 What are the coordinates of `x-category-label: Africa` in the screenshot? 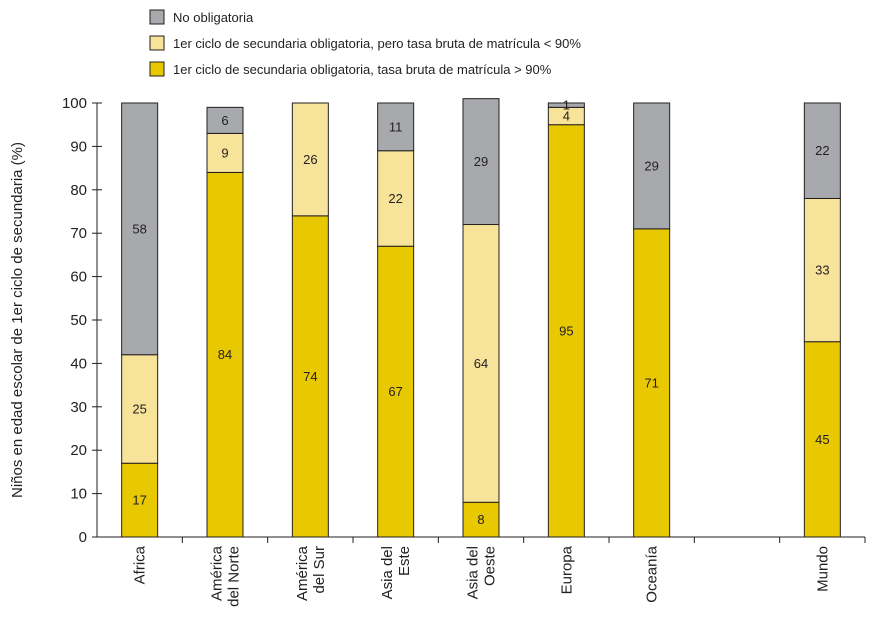 It's located at (140, 564).